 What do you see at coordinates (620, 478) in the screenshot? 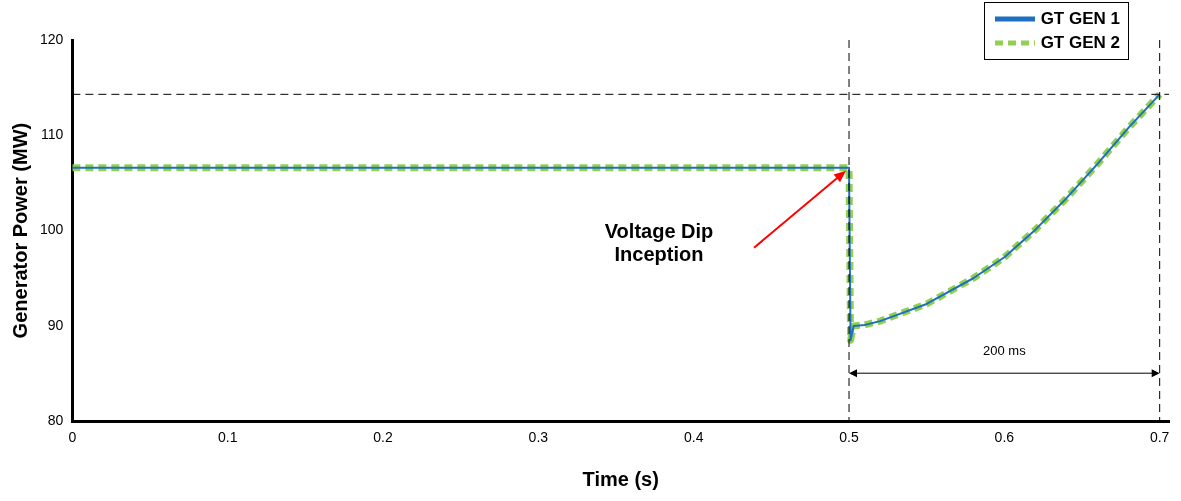
I see `x-axis-title: Time (s)` at bounding box center [620, 478].